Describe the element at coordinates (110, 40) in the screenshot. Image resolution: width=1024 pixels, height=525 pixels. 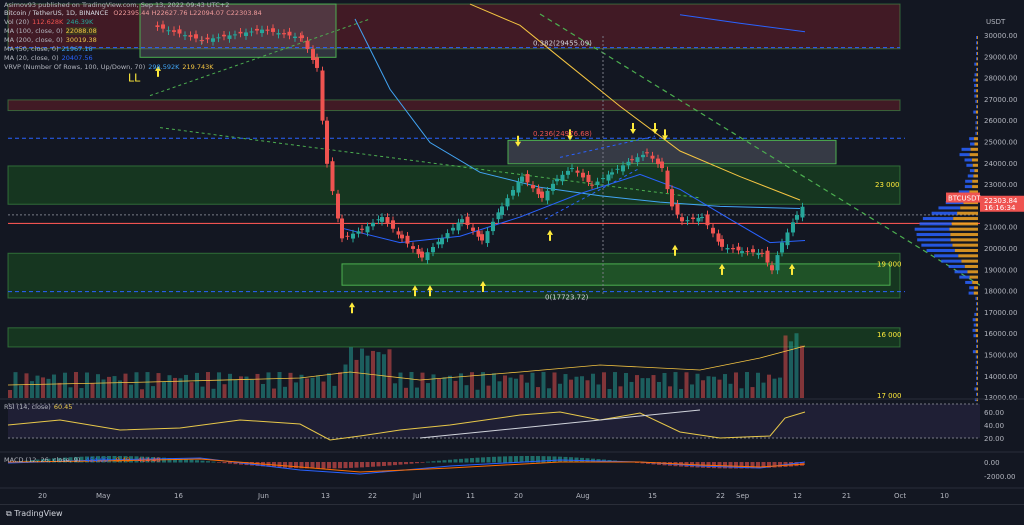
I see `indicator-ma200: MA (200, close, 0) 30019.38` at that location.